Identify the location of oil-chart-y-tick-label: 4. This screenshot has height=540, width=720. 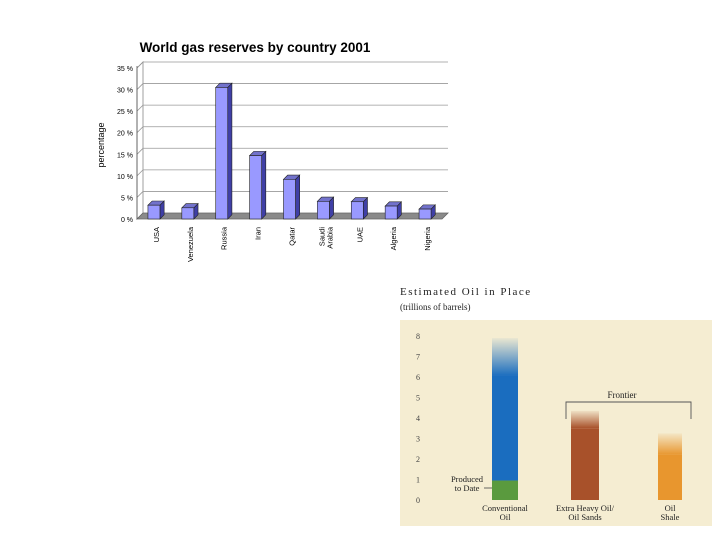
(418, 418).